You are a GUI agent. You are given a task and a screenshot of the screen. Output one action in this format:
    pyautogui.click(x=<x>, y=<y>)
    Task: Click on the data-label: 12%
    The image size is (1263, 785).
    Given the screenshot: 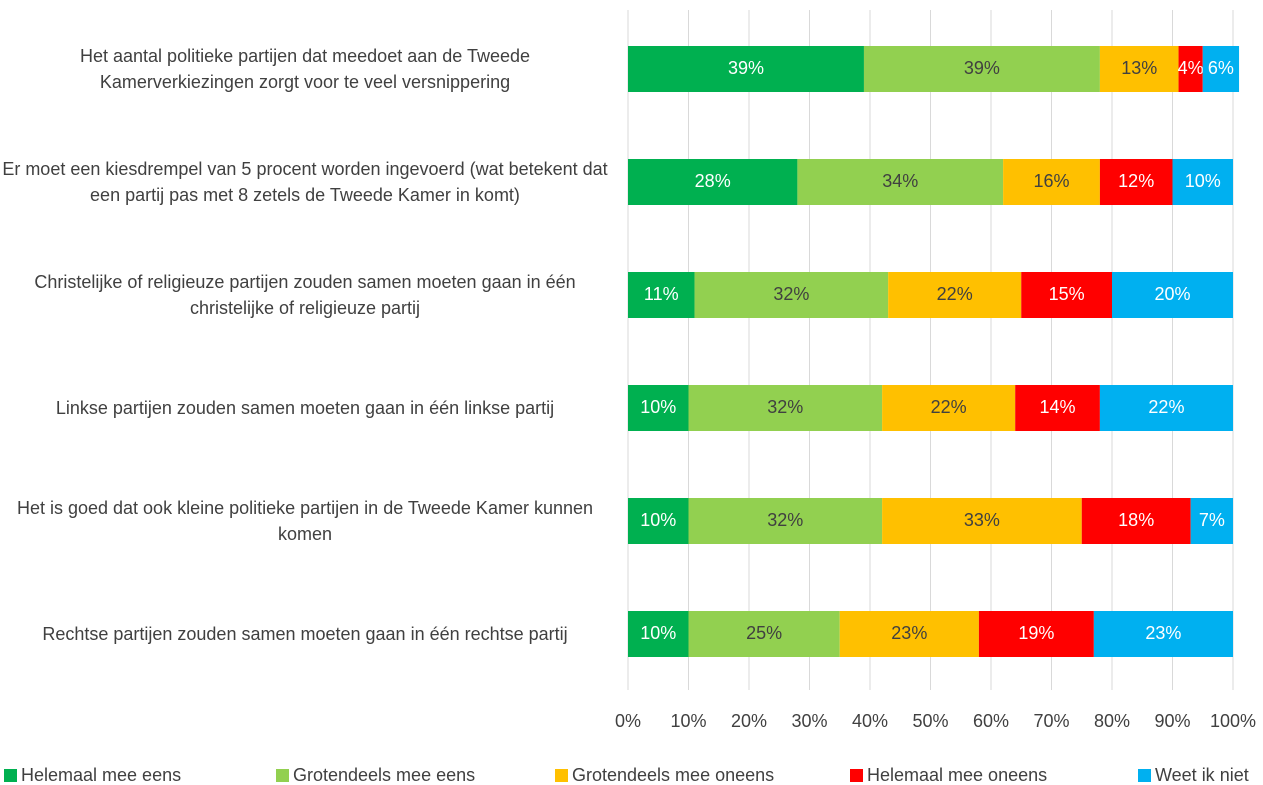 What is the action you would take?
    pyautogui.click(x=1136, y=181)
    